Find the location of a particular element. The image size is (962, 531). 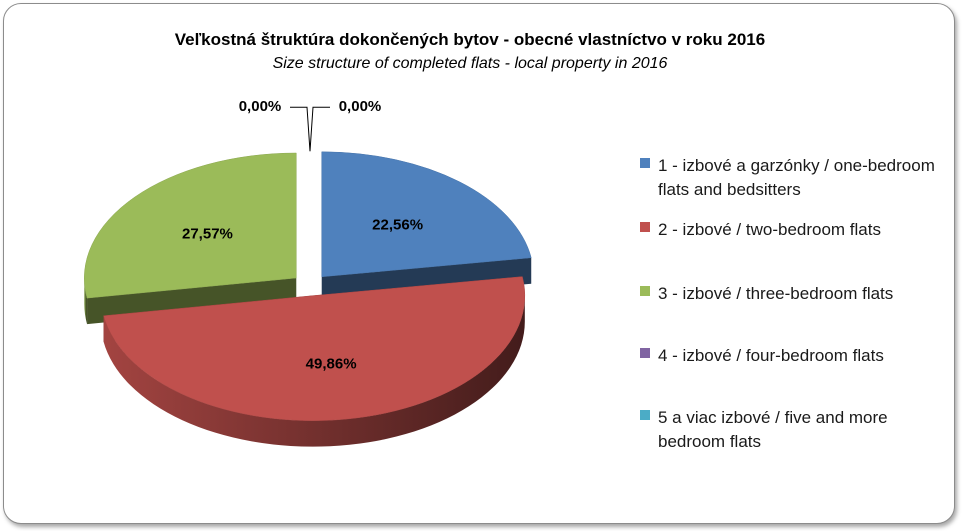

legend-label-3: 3 - izbové / three-bedroom flats is located at coordinates (776, 293).